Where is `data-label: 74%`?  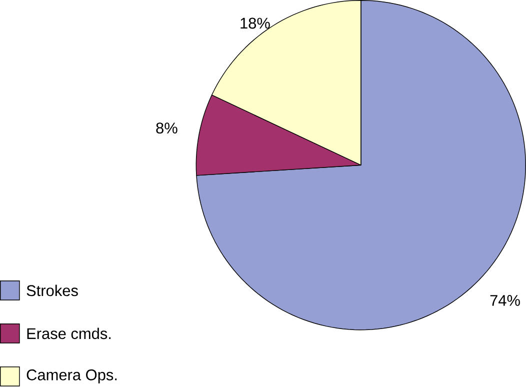 data-label: 74% is located at coordinates (505, 300).